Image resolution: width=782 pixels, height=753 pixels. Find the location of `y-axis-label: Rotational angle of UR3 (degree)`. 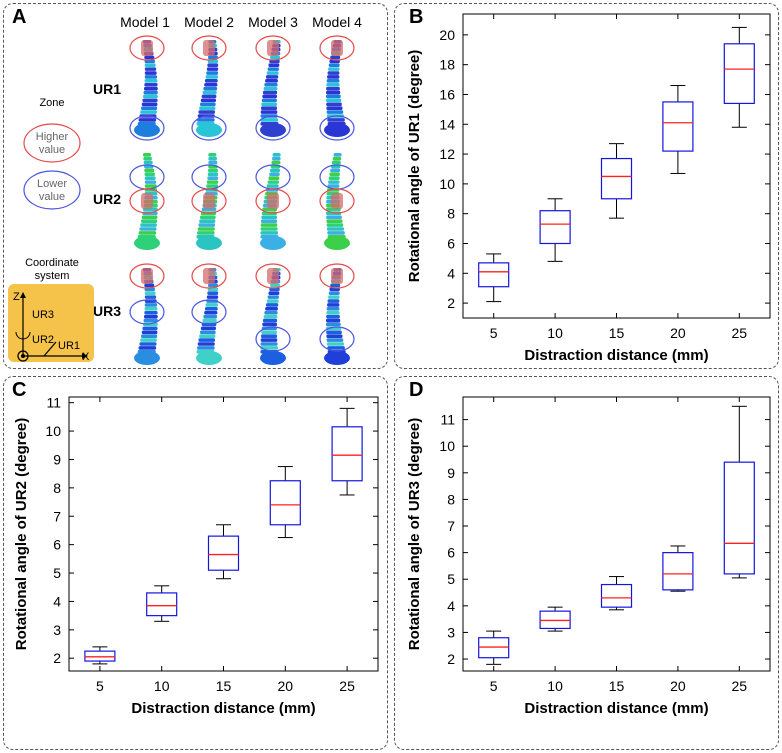

y-axis-label: Rotational angle of UR3 (degree) is located at coordinates (414, 534).